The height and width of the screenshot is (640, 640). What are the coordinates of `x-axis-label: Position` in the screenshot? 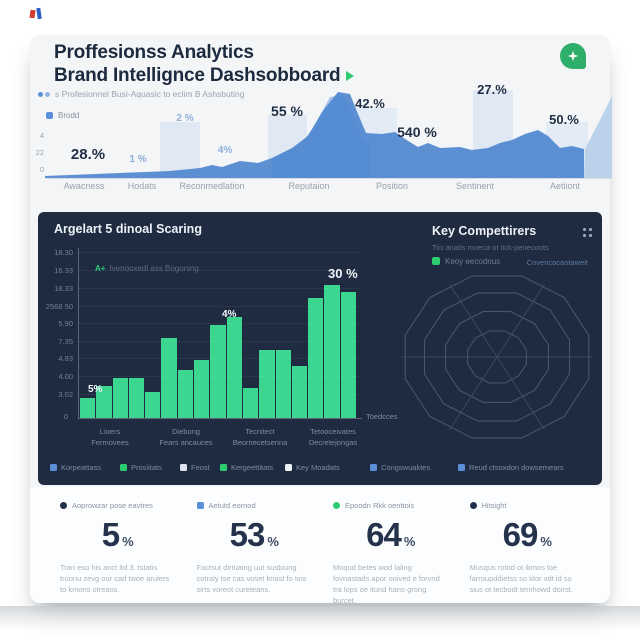 It's located at (392, 186).